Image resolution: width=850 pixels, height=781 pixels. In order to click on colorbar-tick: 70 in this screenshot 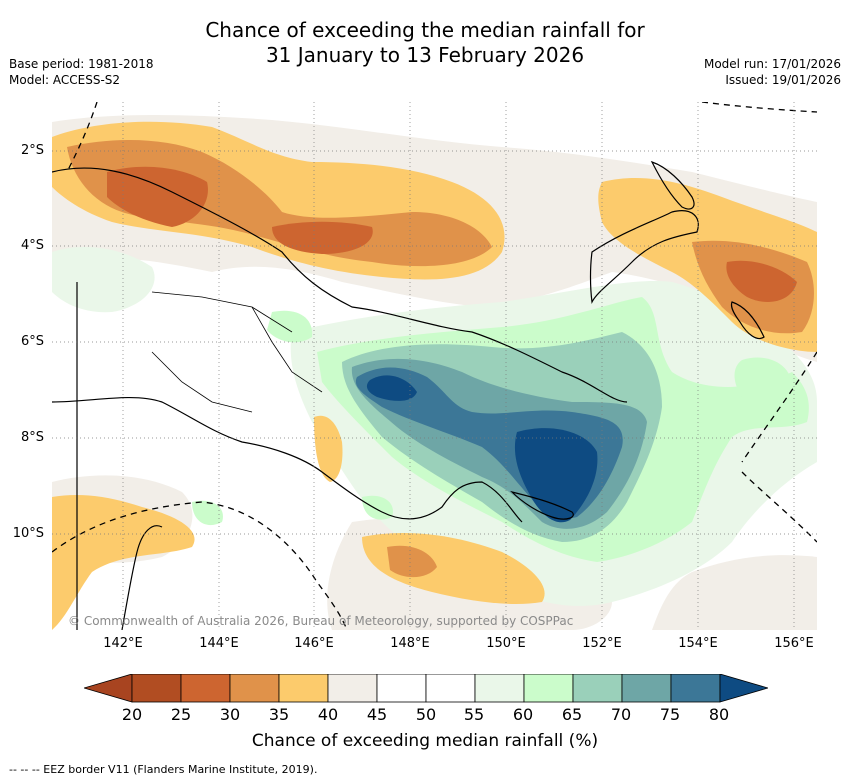, I will do `click(621, 714)`.